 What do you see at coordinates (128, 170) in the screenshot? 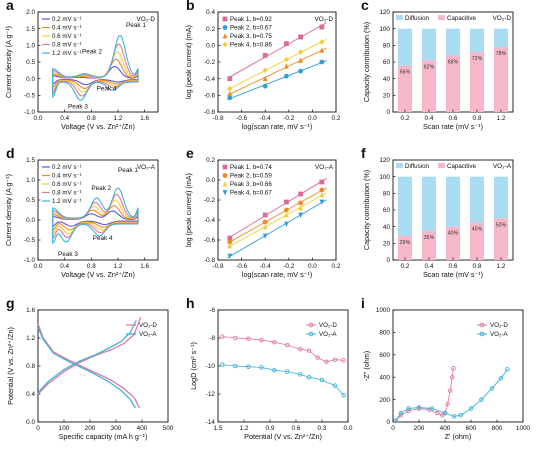
I see `peak-annotation: Peak 1` at bounding box center [128, 170].